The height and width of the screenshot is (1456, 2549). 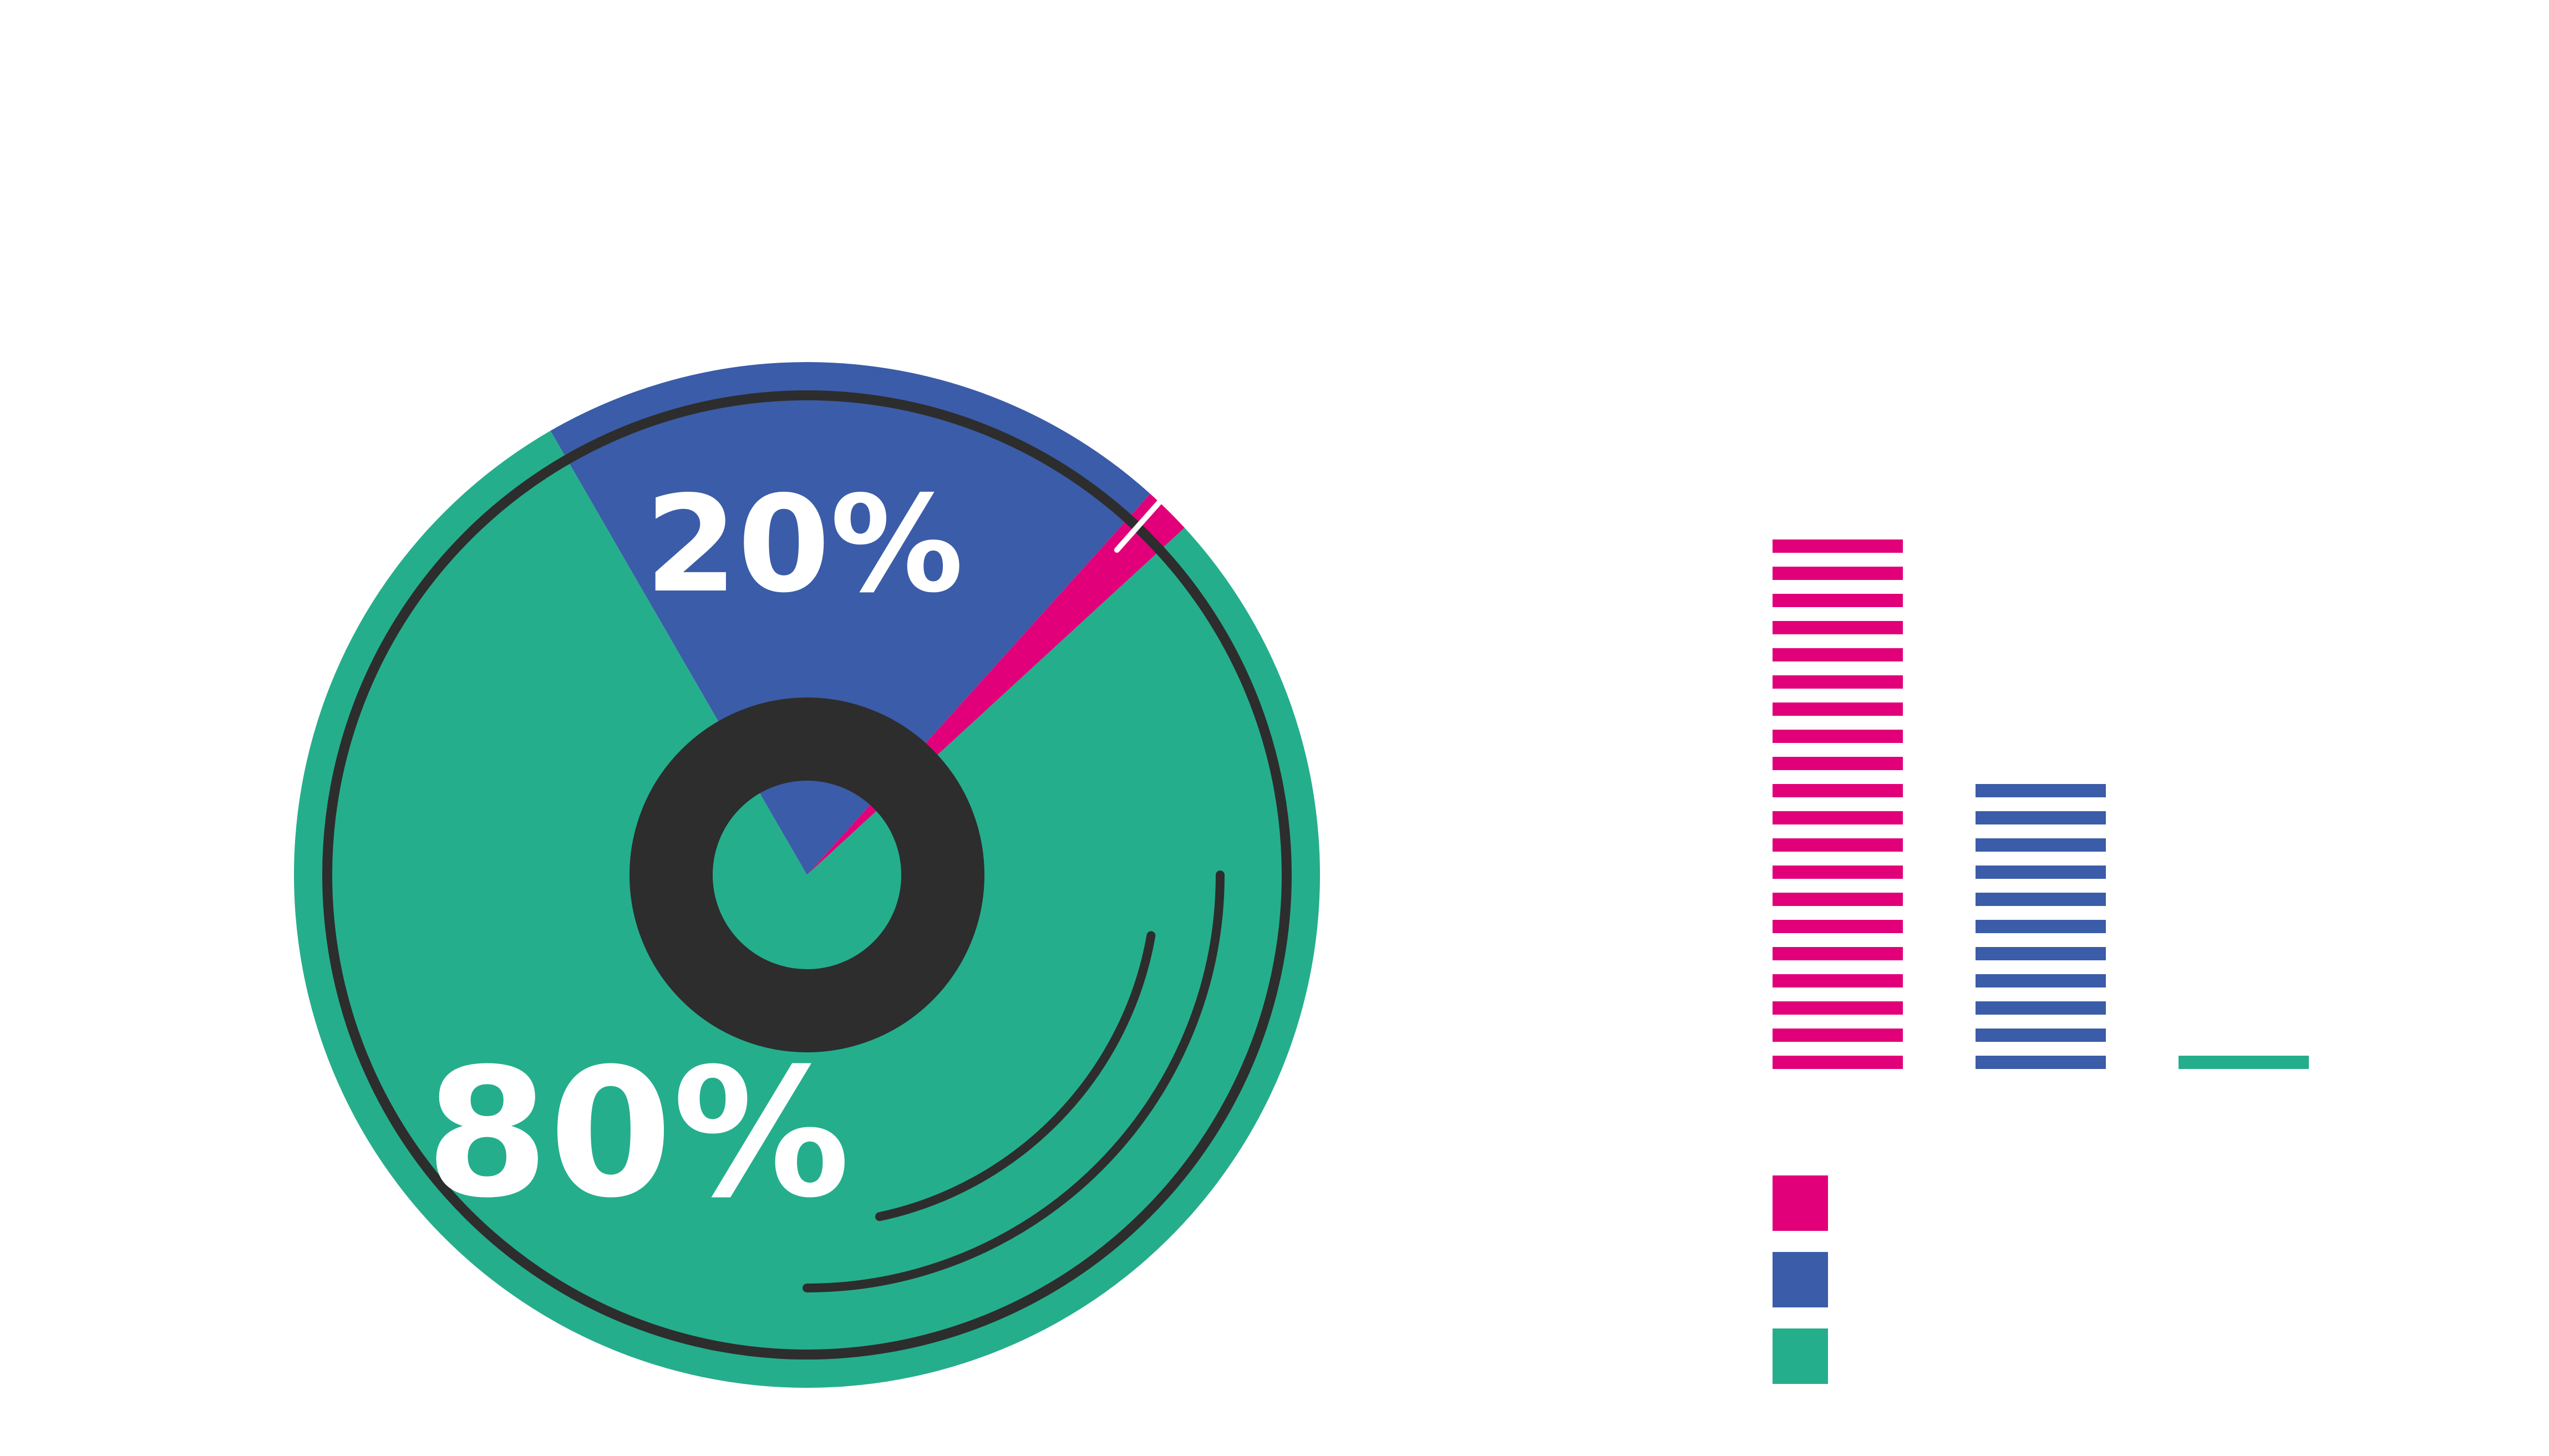 What do you see at coordinates (804, 545) in the screenshot?
I see `pie-label-blue: 20%` at bounding box center [804, 545].